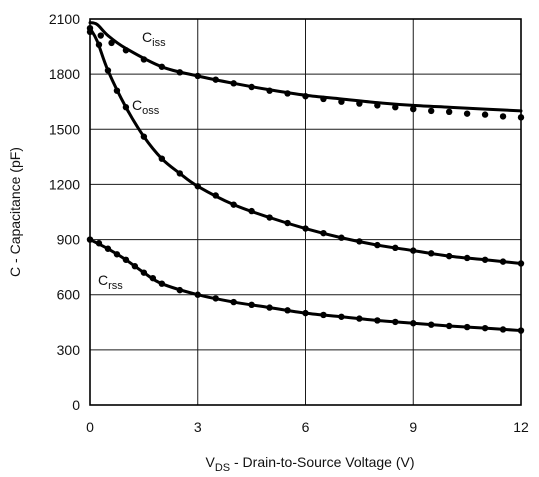  What do you see at coordinates (69, 295) in the screenshot?
I see `y-tick-label-2: 600` at bounding box center [69, 295].